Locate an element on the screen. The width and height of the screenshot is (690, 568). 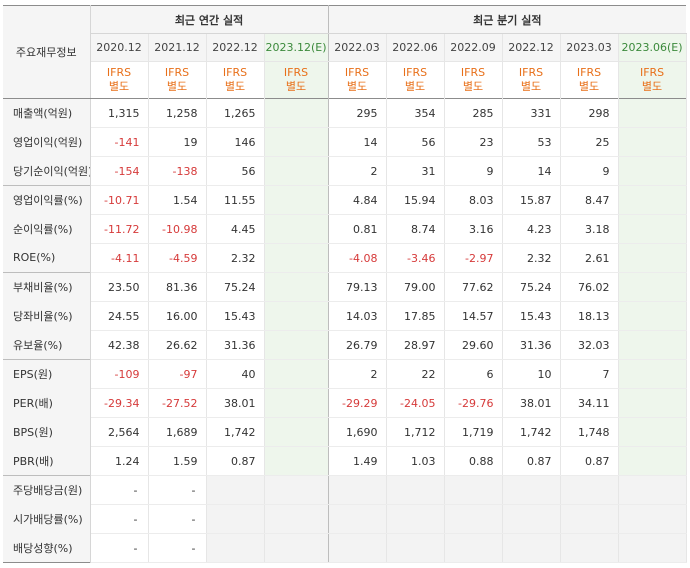
row-label: ROE(%) is located at coordinates (47, 258).